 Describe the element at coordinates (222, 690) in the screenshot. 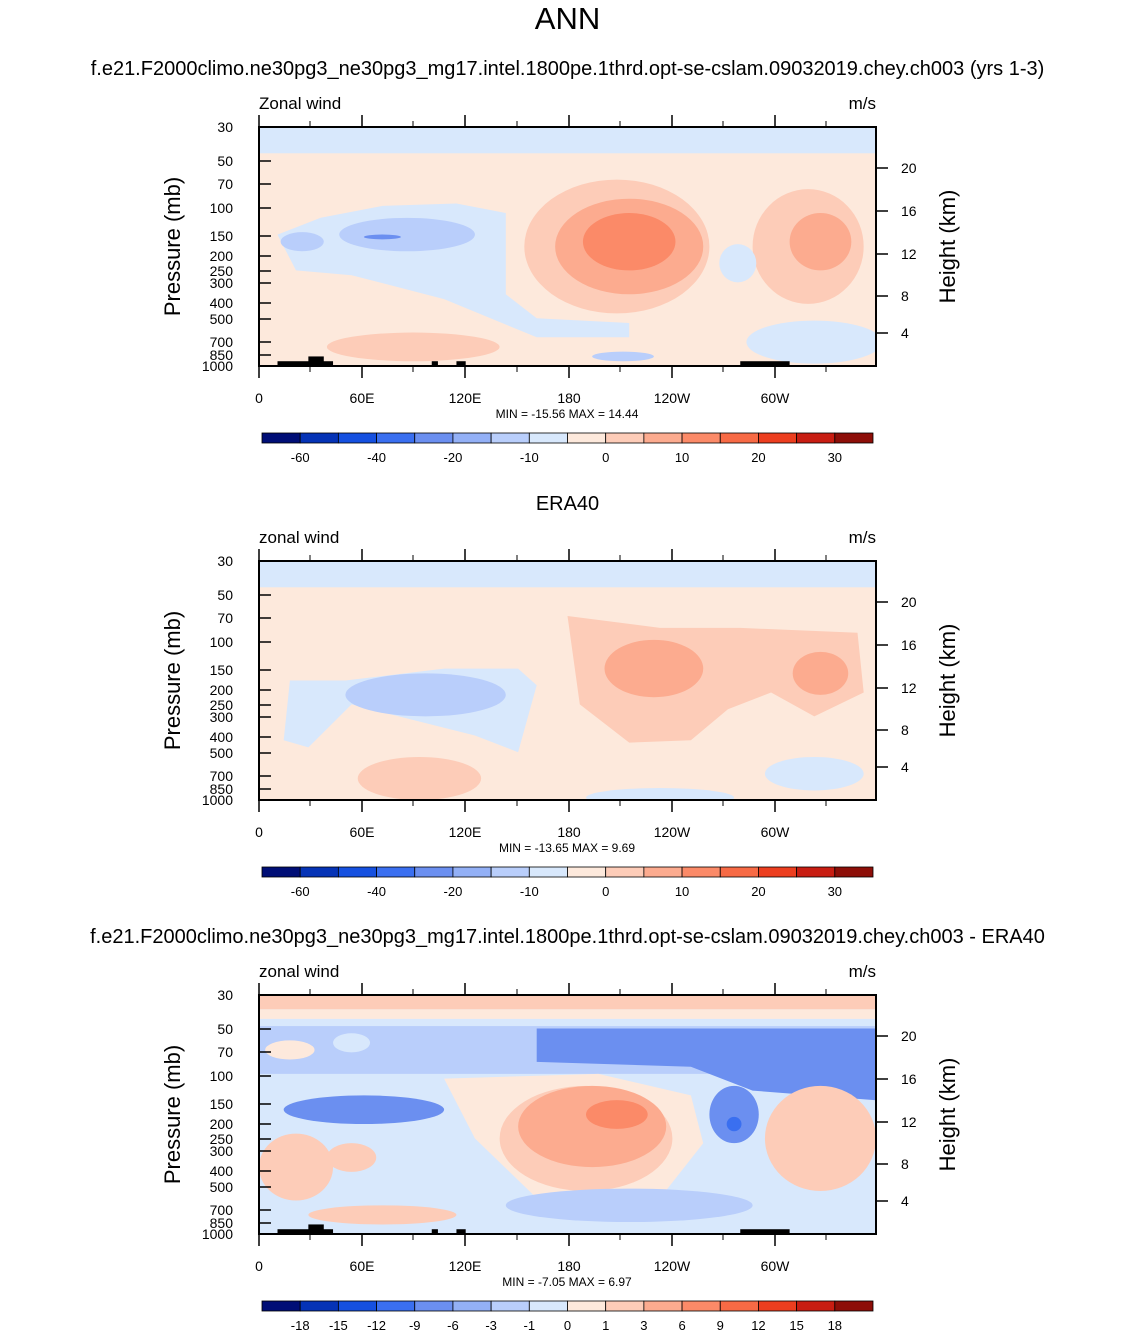

I see `y-tick-label: 200` at that location.